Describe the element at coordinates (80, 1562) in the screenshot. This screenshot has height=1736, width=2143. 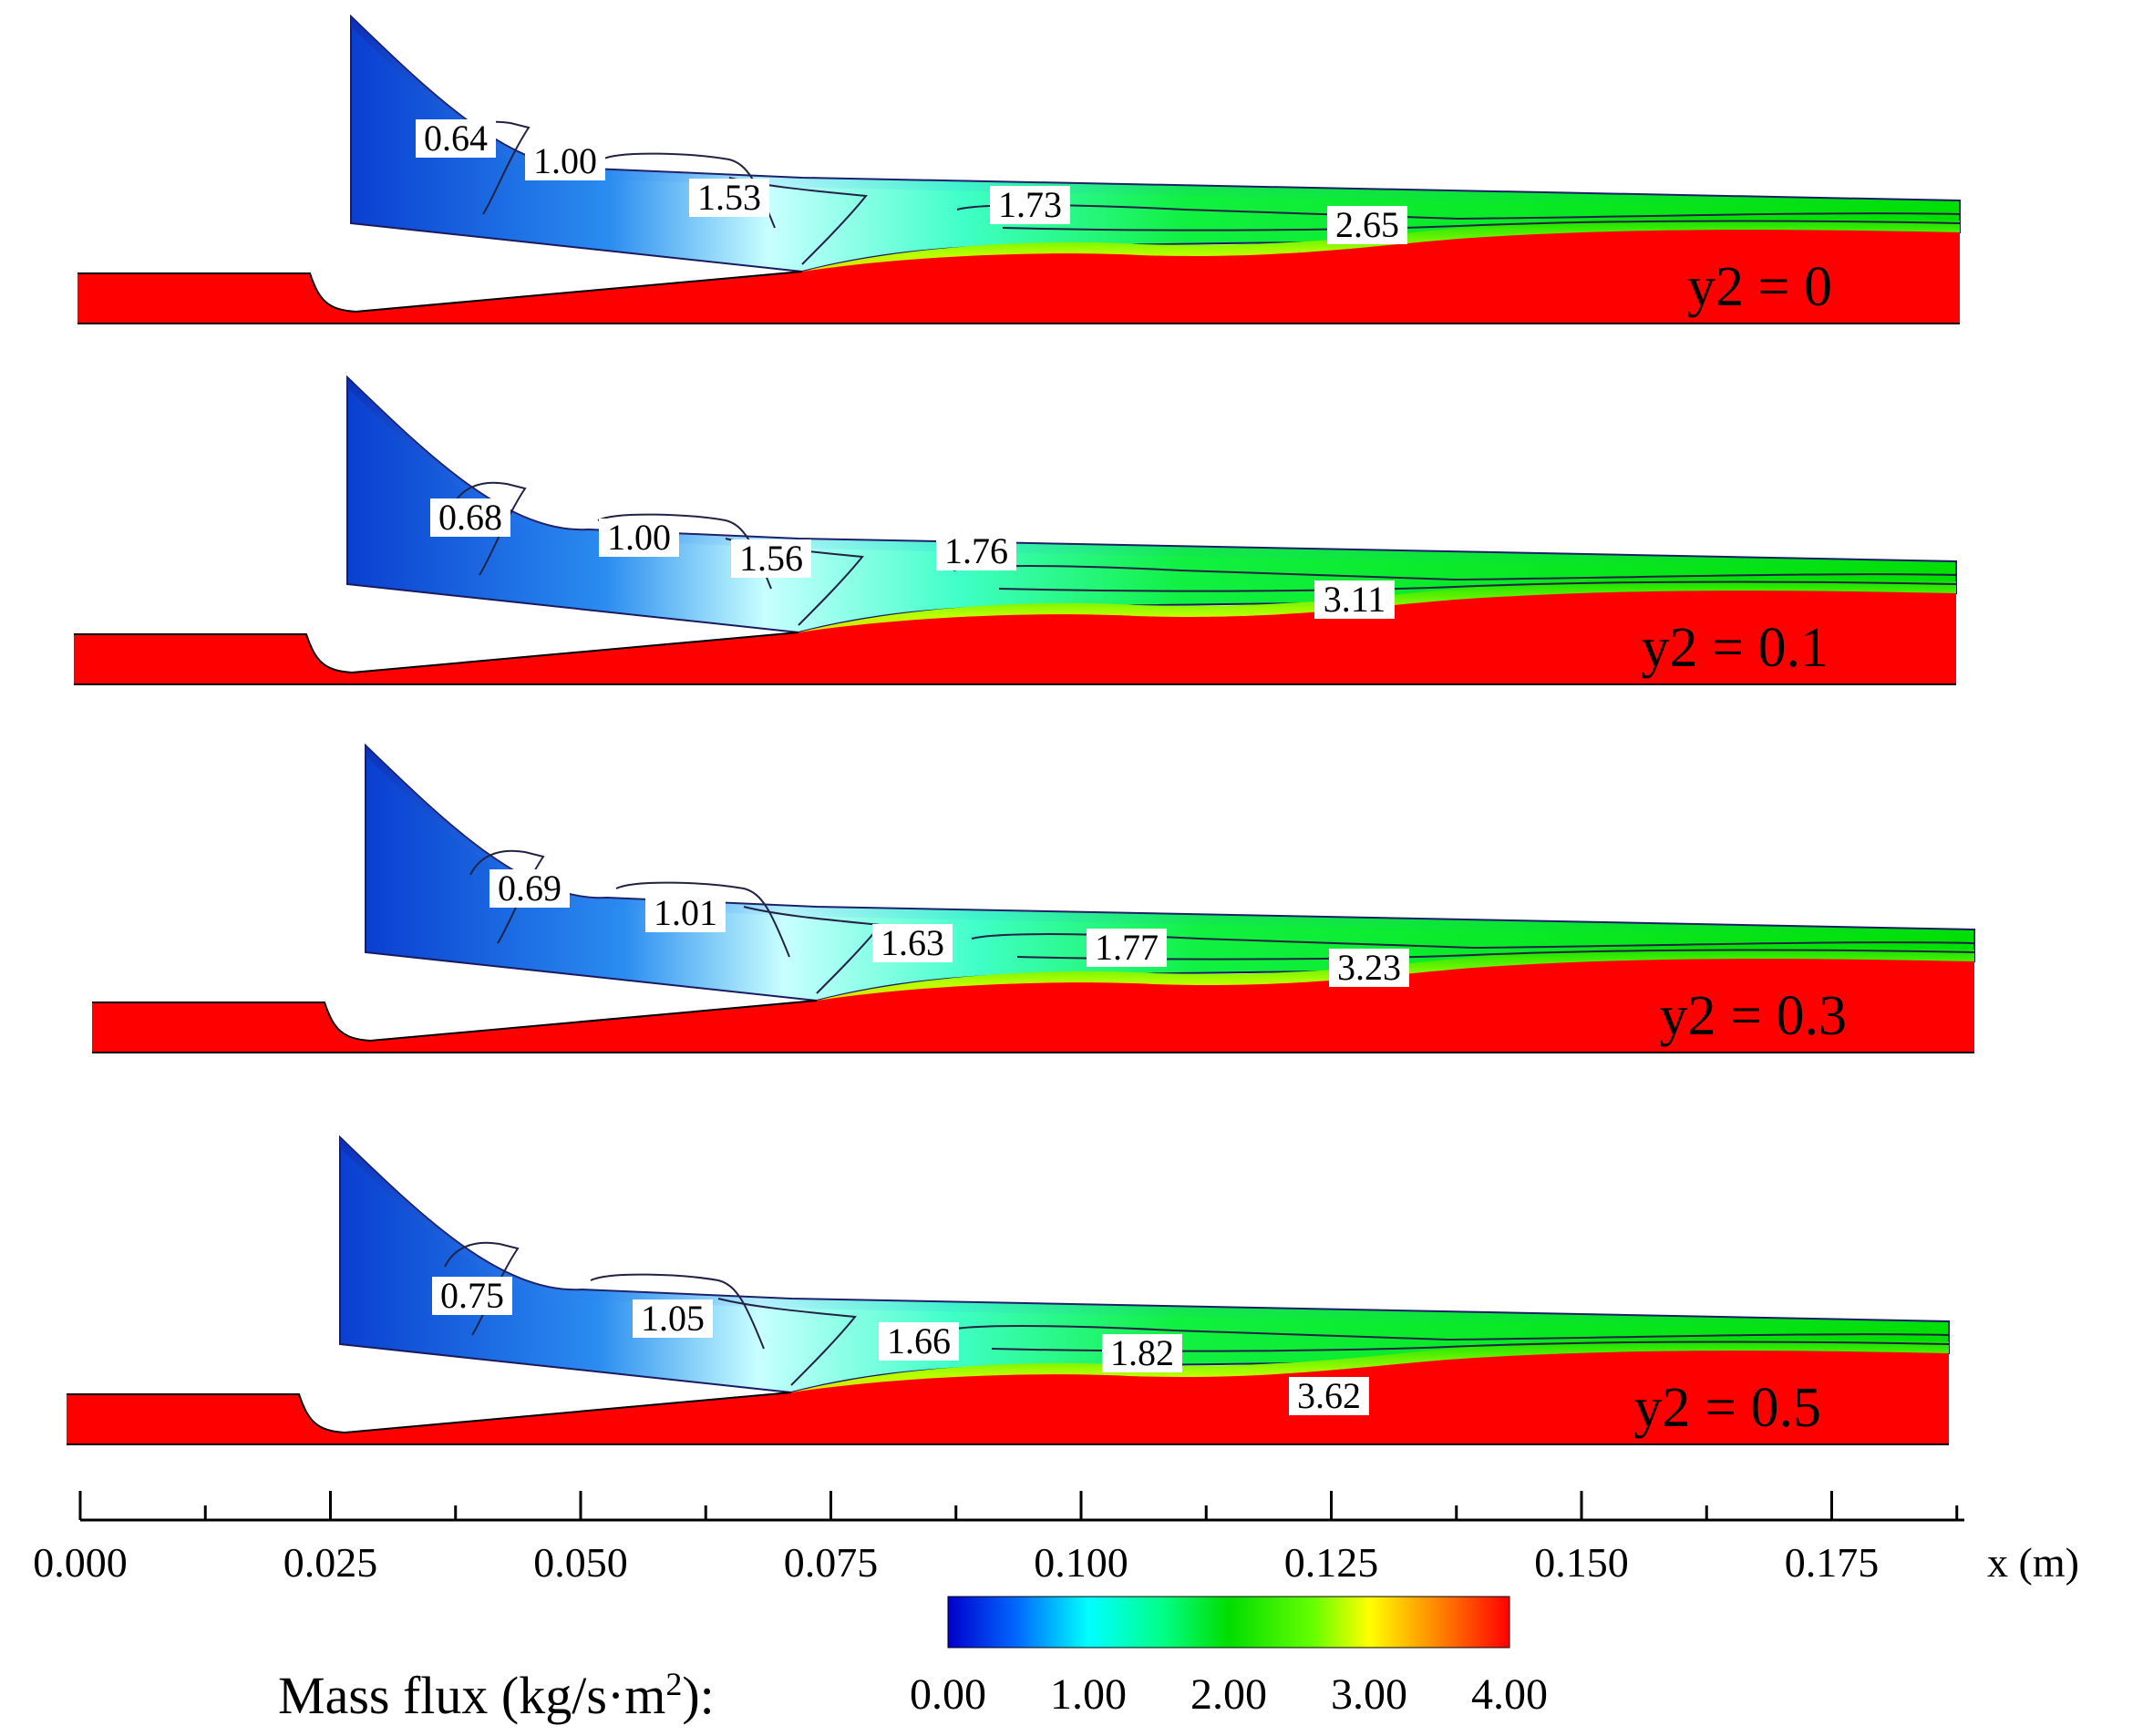
I see `x-tick-label: 0.000` at that location.